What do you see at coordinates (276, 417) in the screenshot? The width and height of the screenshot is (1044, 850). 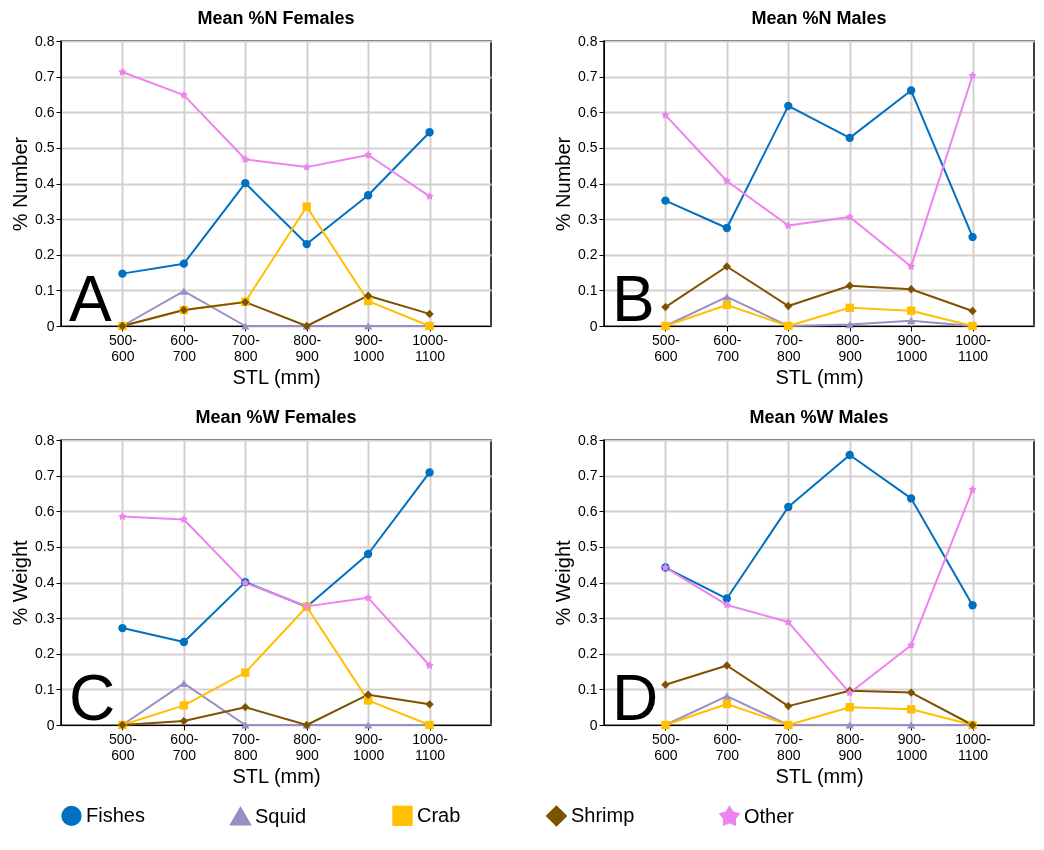 I see `chart-title: Mean %W Females` at bounding box center [276, 417].